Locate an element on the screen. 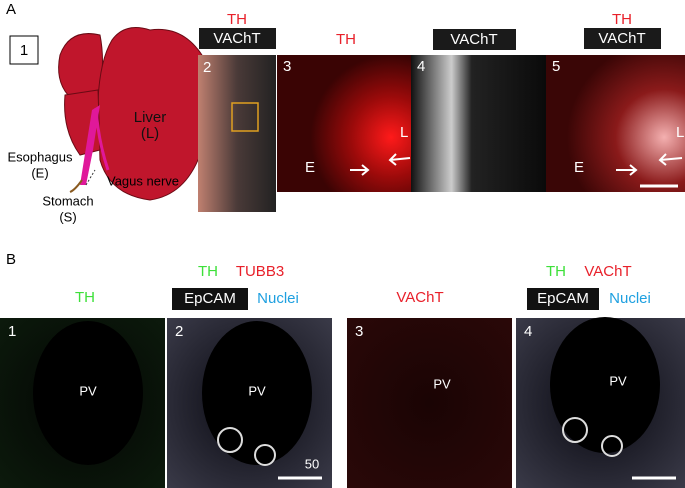 This screenshot has height=488, width=685. nerve is located at coordinates (102, 139).